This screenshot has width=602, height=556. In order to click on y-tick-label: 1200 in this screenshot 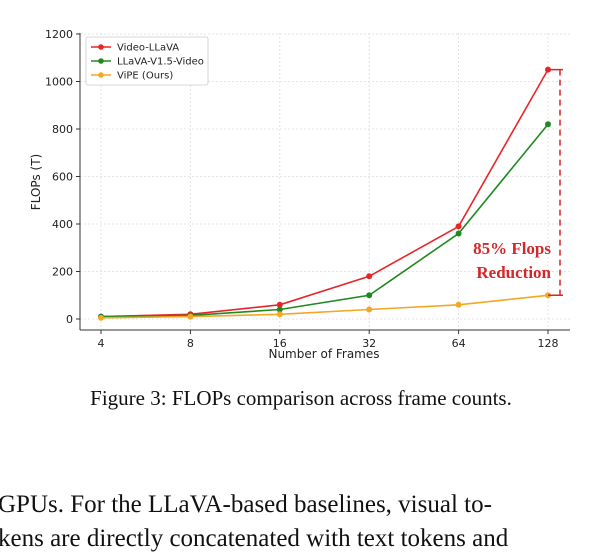, I will do `click(59, 34)`.